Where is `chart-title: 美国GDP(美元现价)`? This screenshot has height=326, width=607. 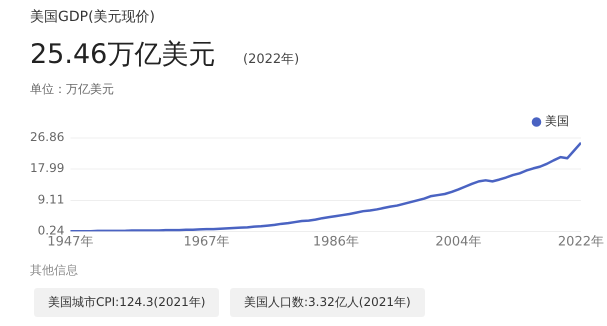 chart-title: 美国GDP(美元现价) is located at coordinates (92, 17).